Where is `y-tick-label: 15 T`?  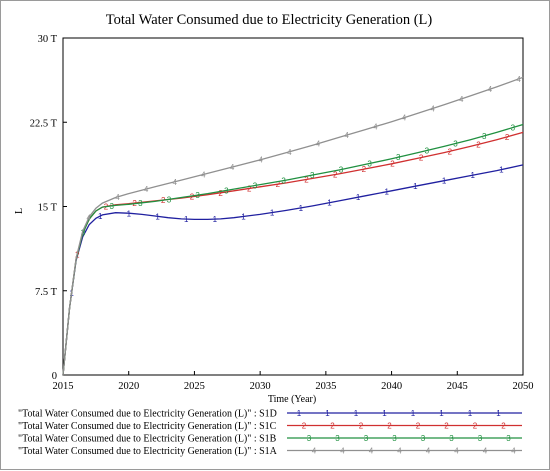
y-tick-label: 15 T is located at coordinates (48, 208).